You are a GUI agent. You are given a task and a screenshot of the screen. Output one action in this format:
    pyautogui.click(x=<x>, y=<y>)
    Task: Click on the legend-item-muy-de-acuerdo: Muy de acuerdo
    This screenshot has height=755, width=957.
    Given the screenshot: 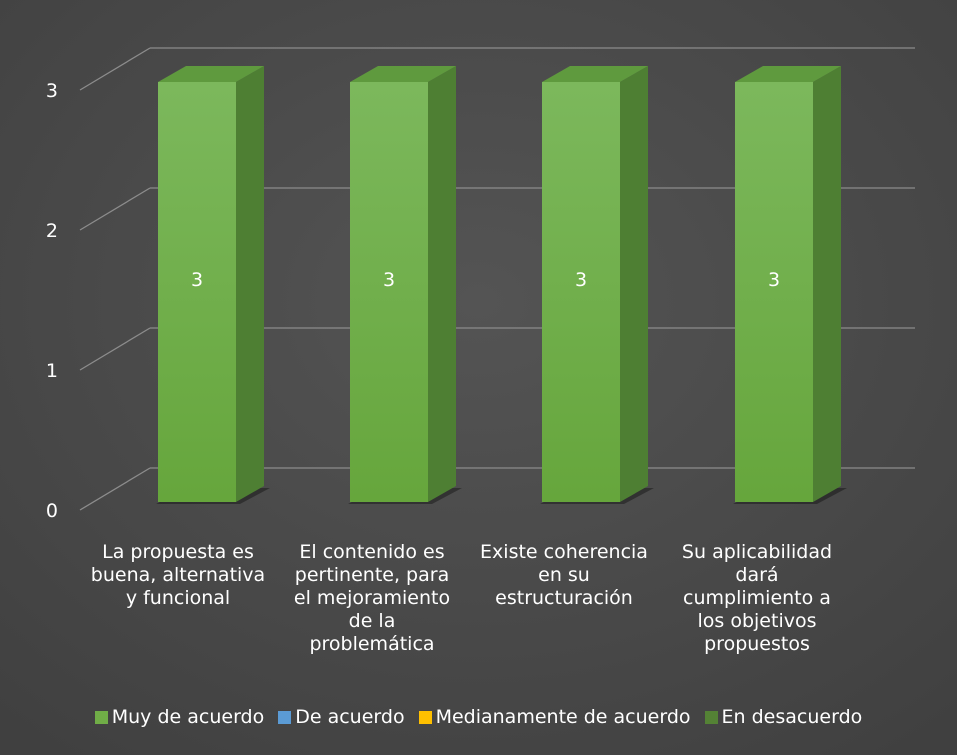 What is the action you would take?
    pyautogui.click(x=179, y=717)
    